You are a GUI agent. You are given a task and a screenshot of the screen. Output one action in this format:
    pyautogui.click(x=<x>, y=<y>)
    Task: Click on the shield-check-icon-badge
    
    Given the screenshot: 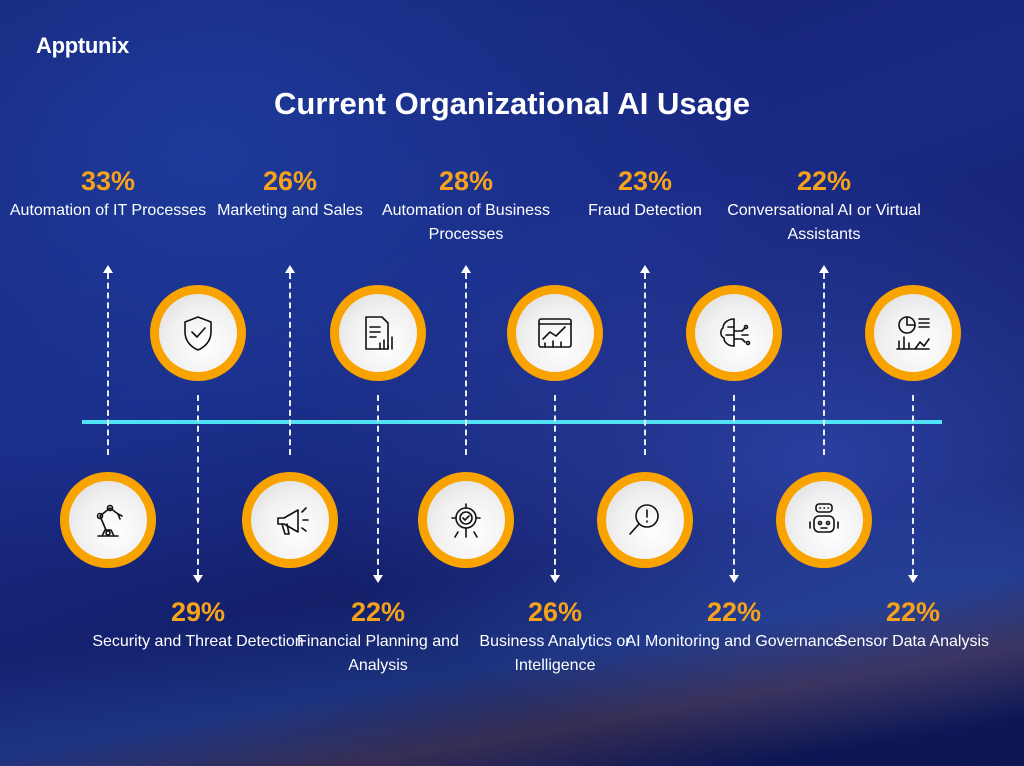 What is the action you would take?
    pyautogui.click(x=198, y=333)
    